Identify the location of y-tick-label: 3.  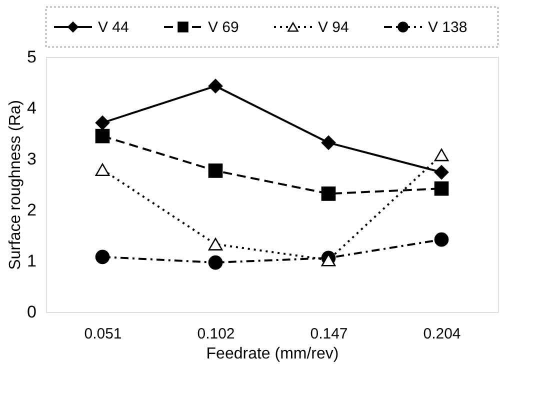
(31, 159).